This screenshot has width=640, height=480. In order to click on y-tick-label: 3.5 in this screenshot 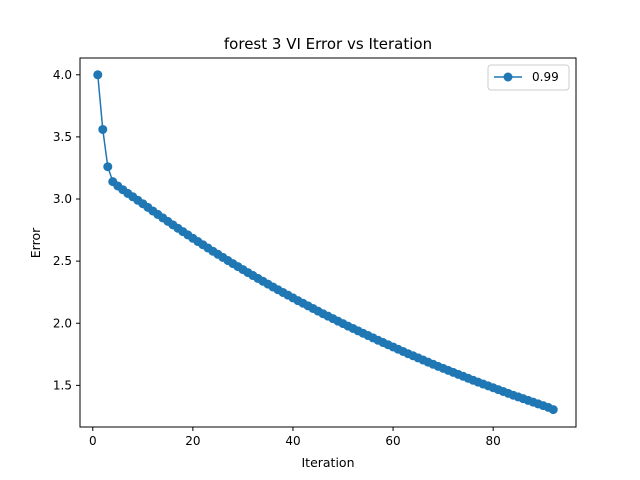, I will do `click(62, 137)`.